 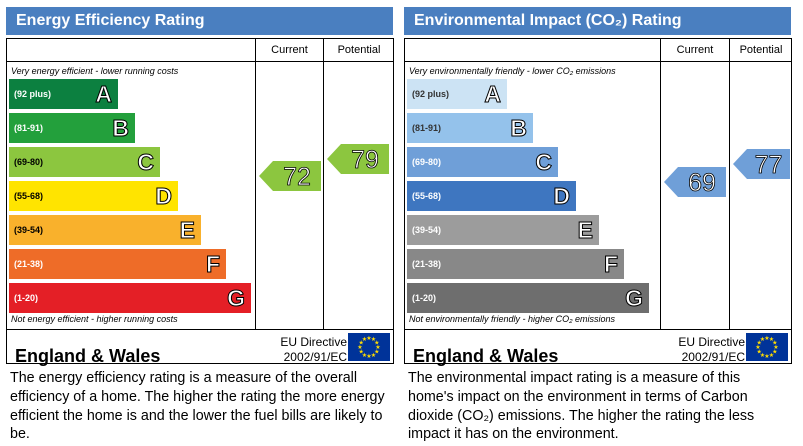 What do you see at coordinates (711, 342) in the screenshot?
I see `eu-directive-line1: EU Directive` at bounding box center [711, 342].